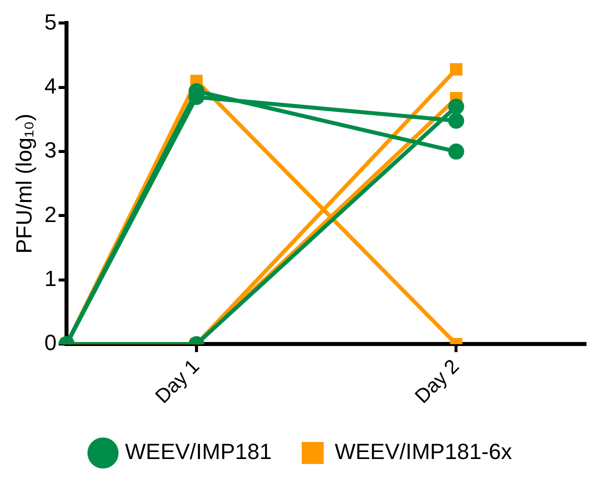 The width and height of the screenshot is (614, 482). I want to click on y-tick-label: 0, so click(50, 343).